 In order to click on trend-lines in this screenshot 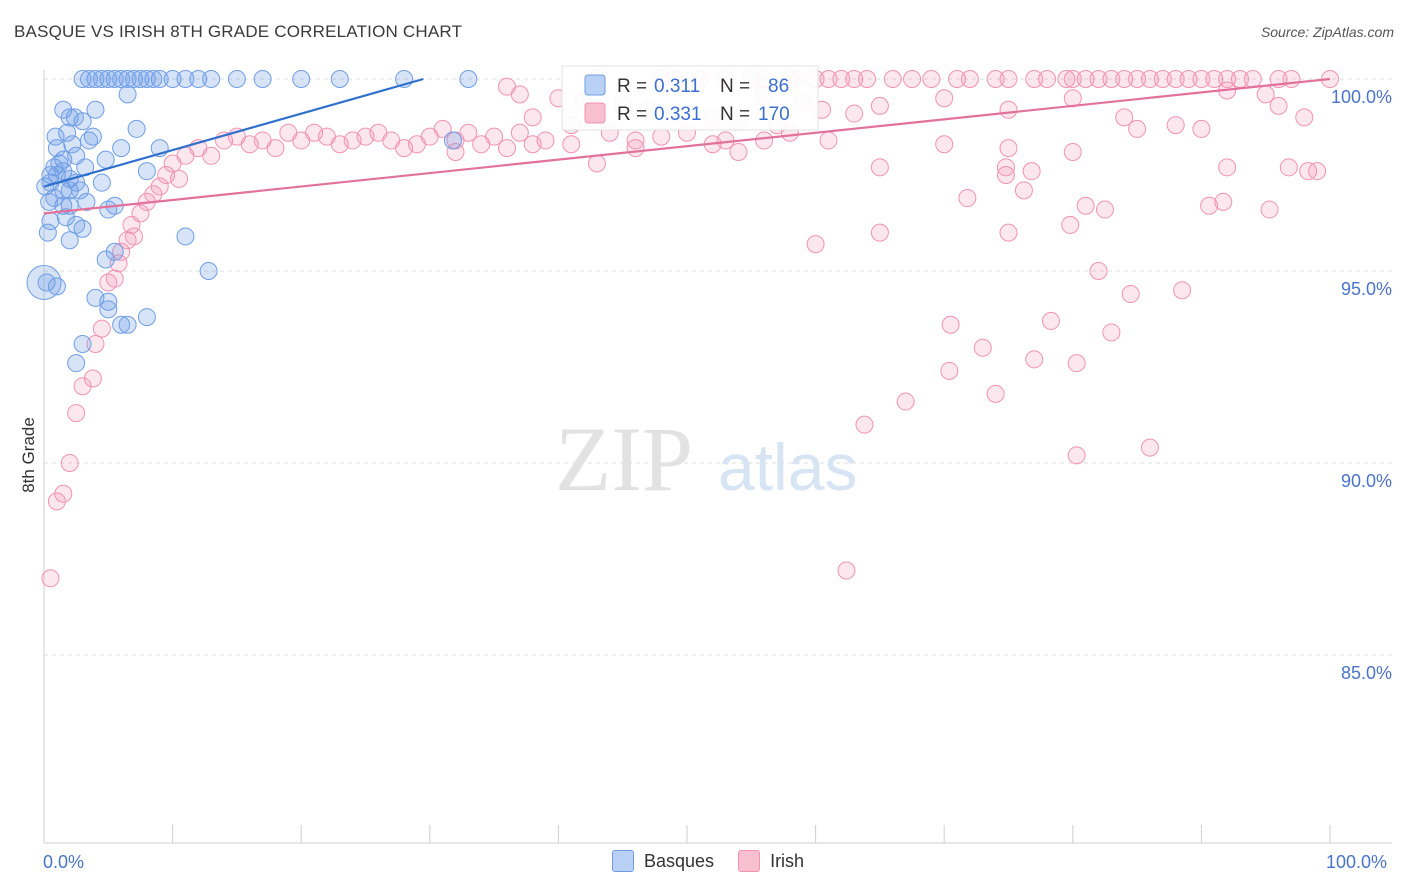, I will do `click(687, 146)`.